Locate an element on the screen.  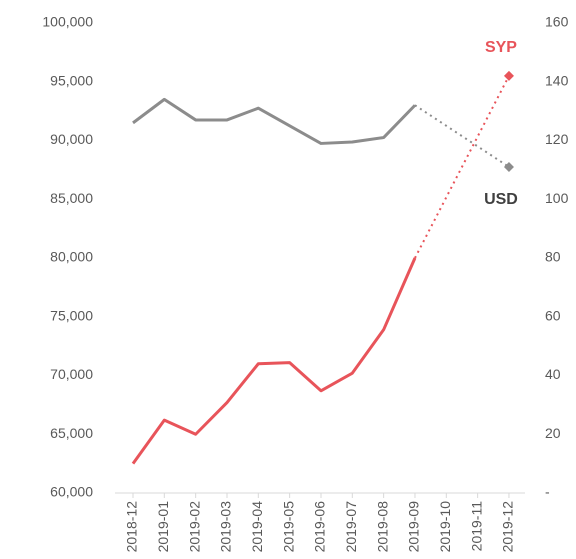
y2-tick-label: 160 is located at coordinates (557, 22).